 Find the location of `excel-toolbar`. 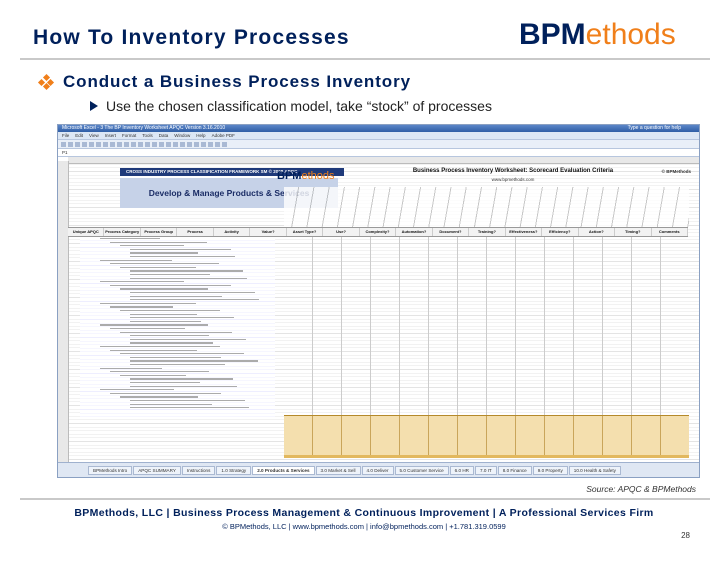

excel-toolbar is located at coordinates (378, 144).